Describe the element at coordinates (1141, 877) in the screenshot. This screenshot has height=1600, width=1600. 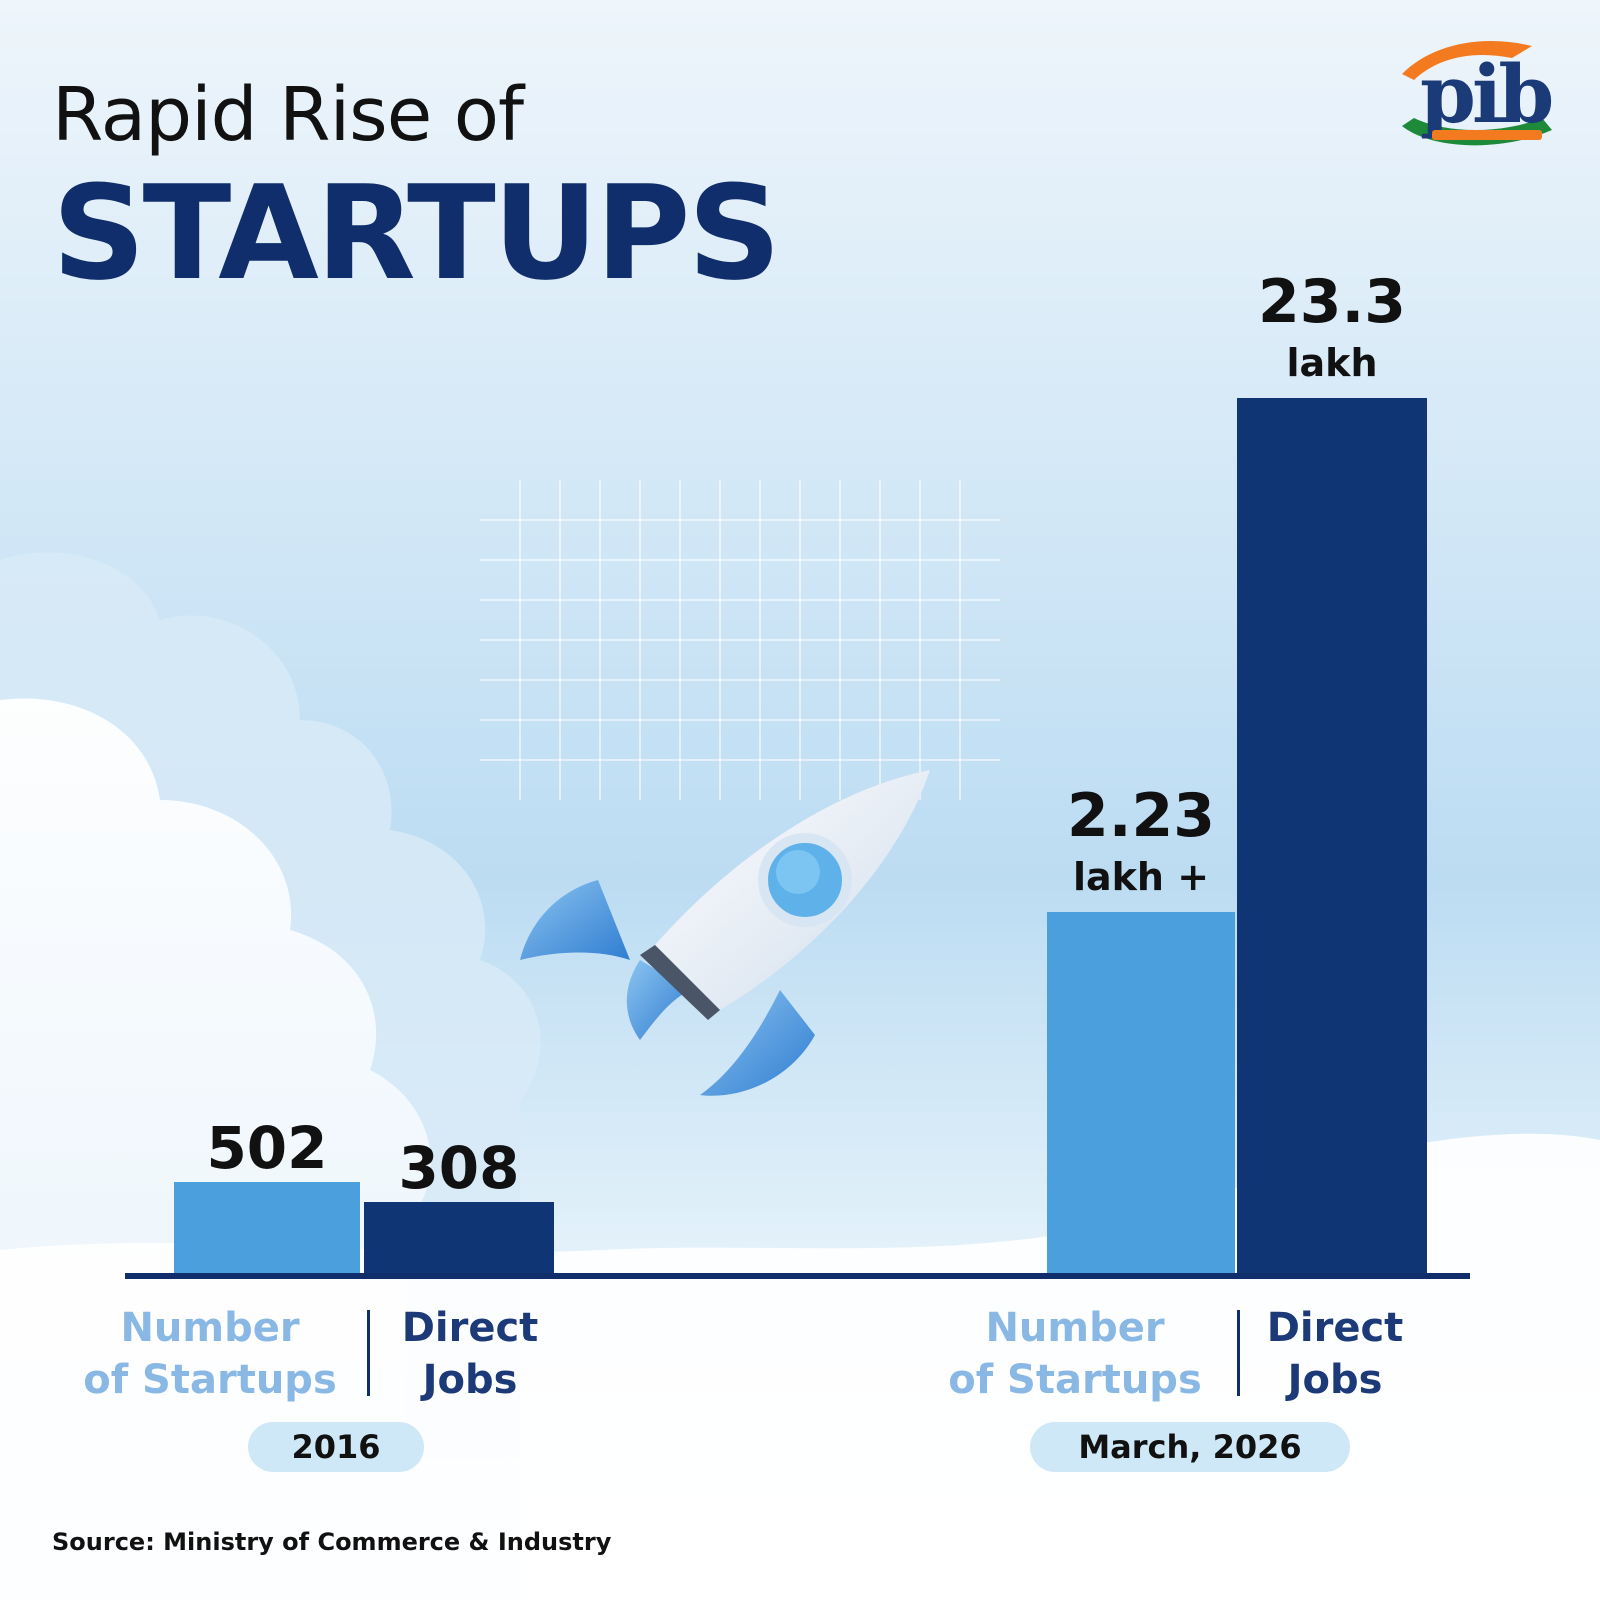
I see `value-unit-label-march-2026-number-of-startups: lakh +` at that location.